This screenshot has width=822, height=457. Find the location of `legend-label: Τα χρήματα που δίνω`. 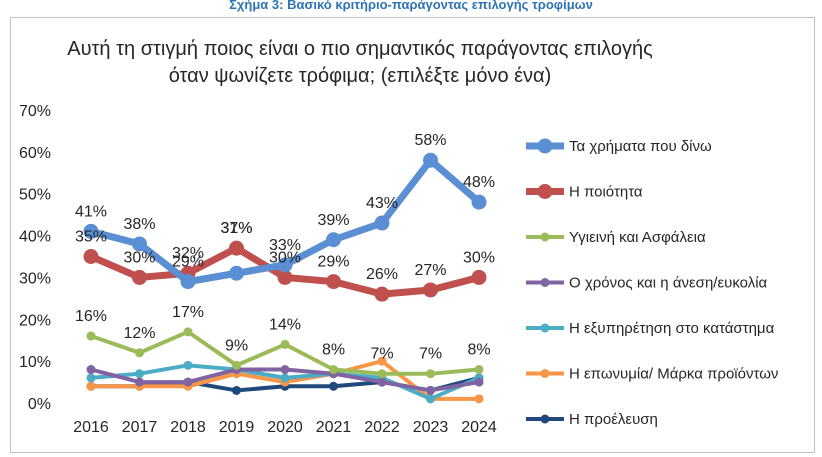

legend-label: Τα χρήματα που δίνω is located at coordinates (640, 146).